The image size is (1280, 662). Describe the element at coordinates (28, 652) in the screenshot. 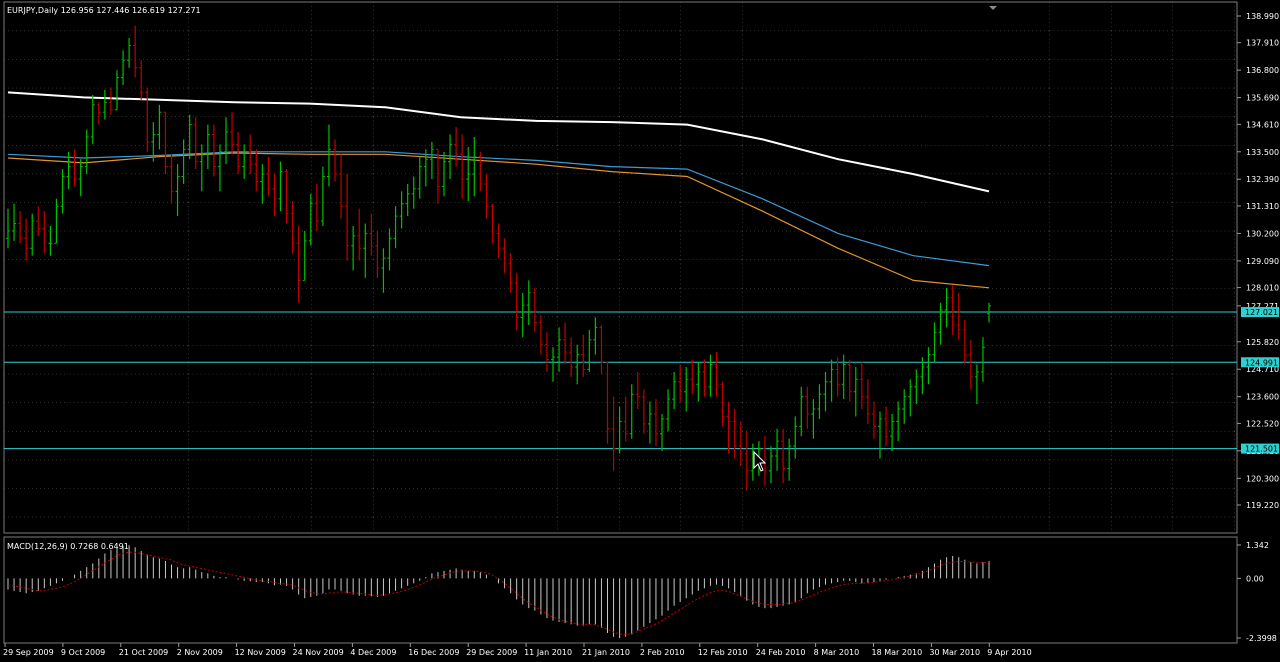

I see `time-tick-label: 29 Sep 2009` at that location.